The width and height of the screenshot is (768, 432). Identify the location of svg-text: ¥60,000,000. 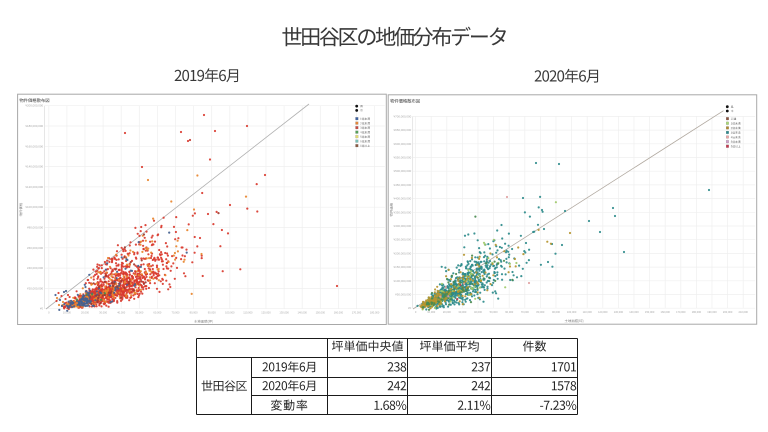
(35, 248).